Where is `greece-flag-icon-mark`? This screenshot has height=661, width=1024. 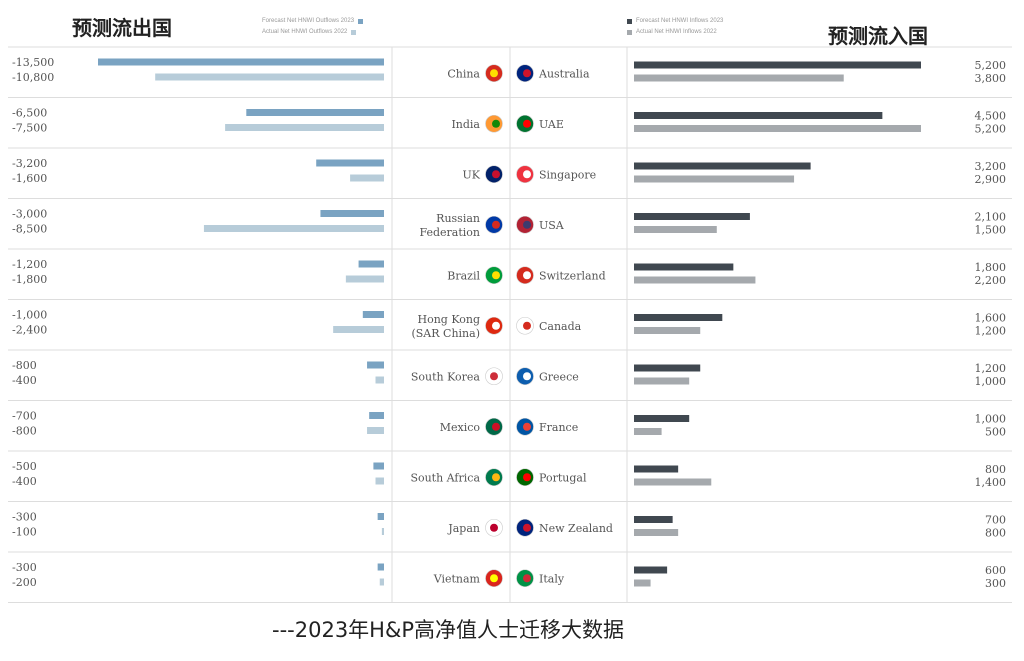
greece-flag-icon-mark is located at coordinates (527, 376).